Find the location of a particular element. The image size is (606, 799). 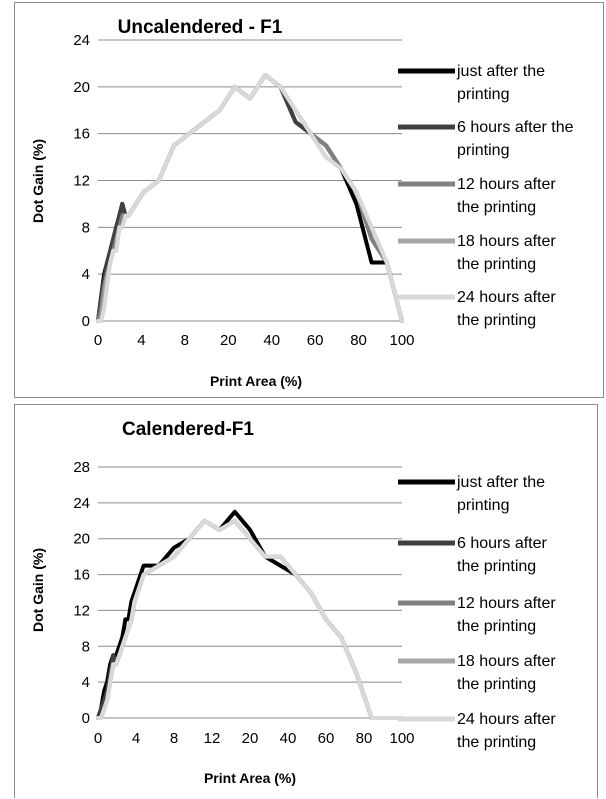

chart-title: Calendered-F1 is located at coordinates (188, 429).